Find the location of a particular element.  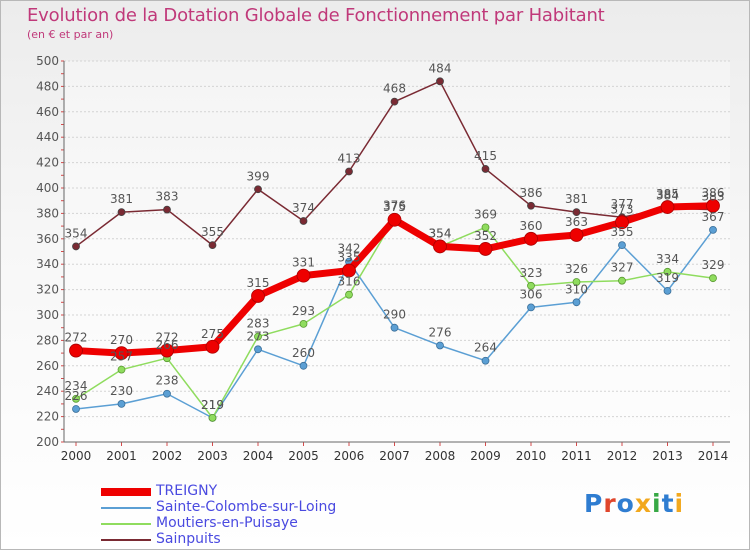

value-label-treigny-2010: 360 is located at coordinates (531, 226).